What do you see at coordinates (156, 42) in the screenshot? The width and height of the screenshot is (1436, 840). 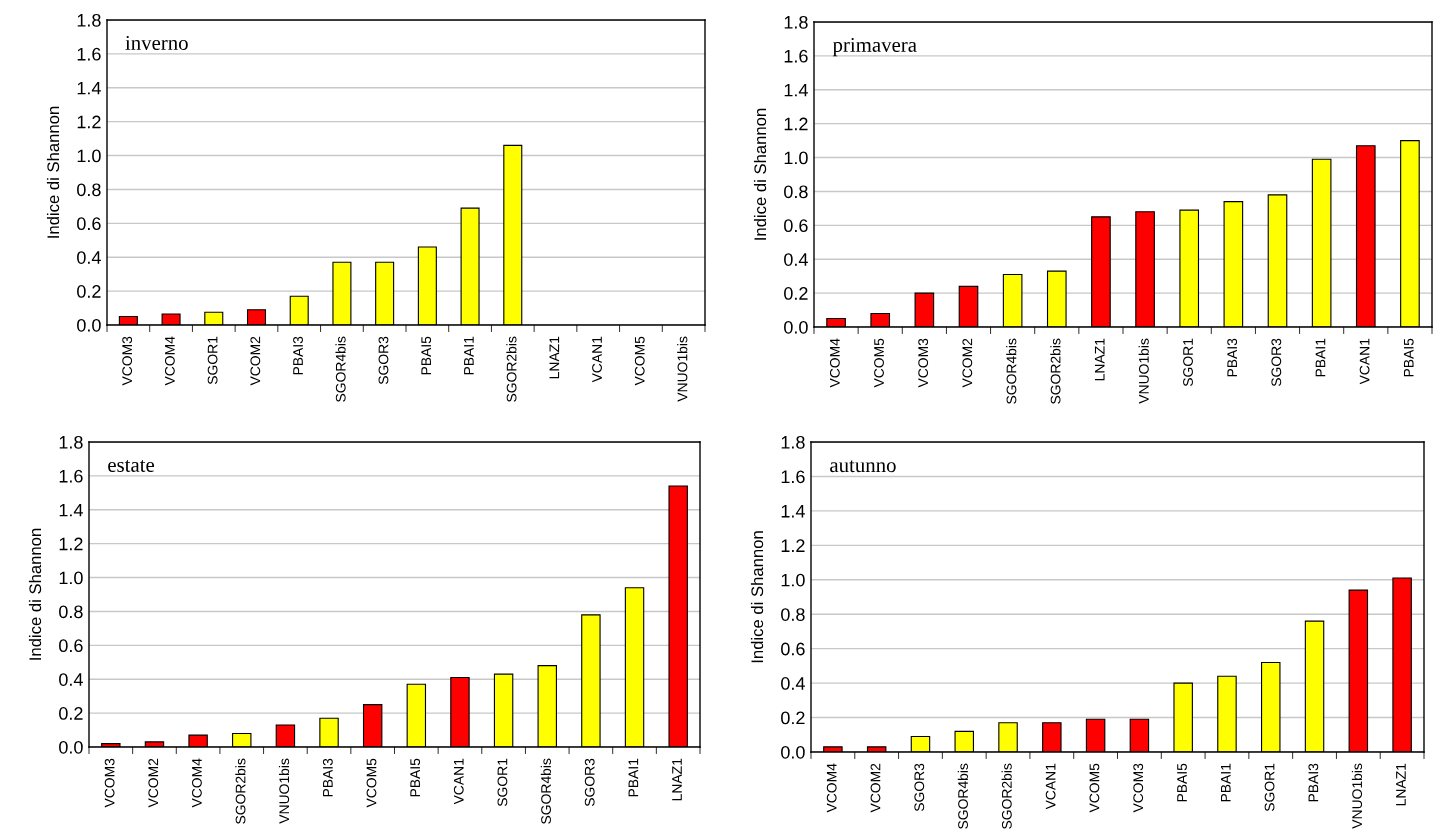 I see `text: inverno` at bounding box center [156, 42].